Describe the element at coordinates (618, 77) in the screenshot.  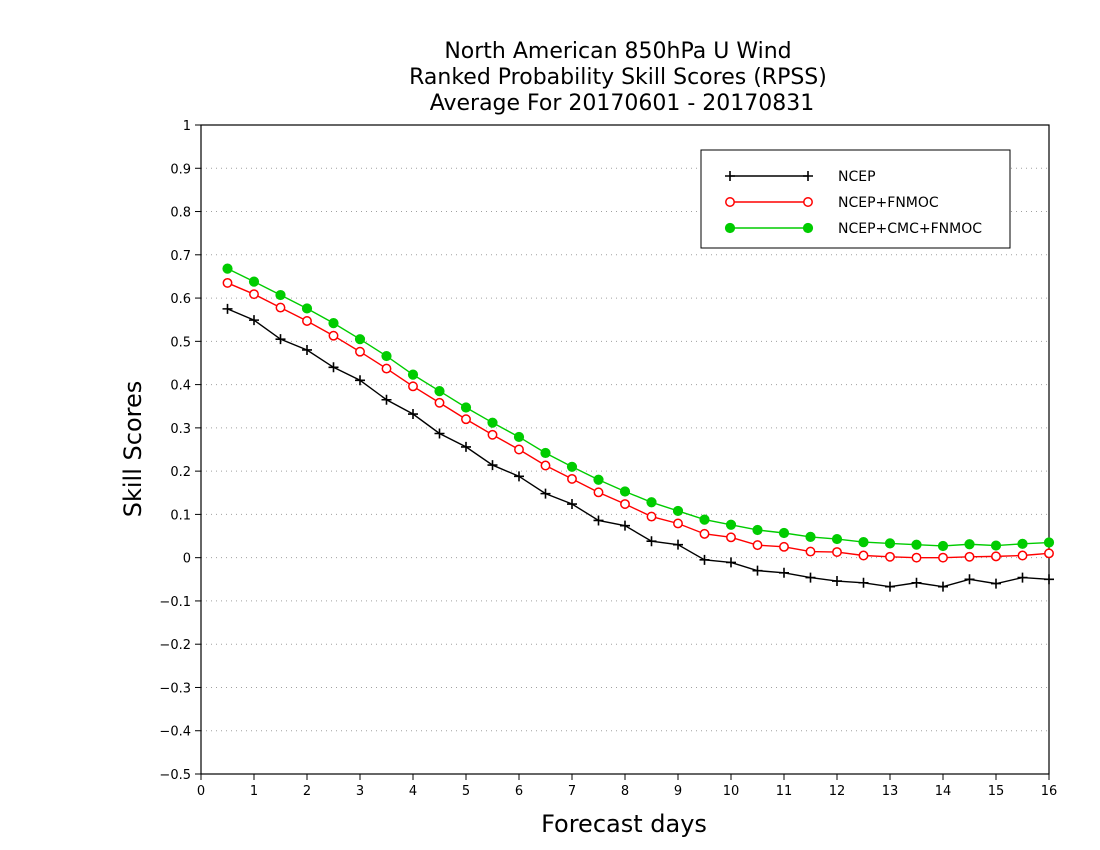
I see `title-line-2: Ranked Probability Skill Scores (RPSS)` at that location.